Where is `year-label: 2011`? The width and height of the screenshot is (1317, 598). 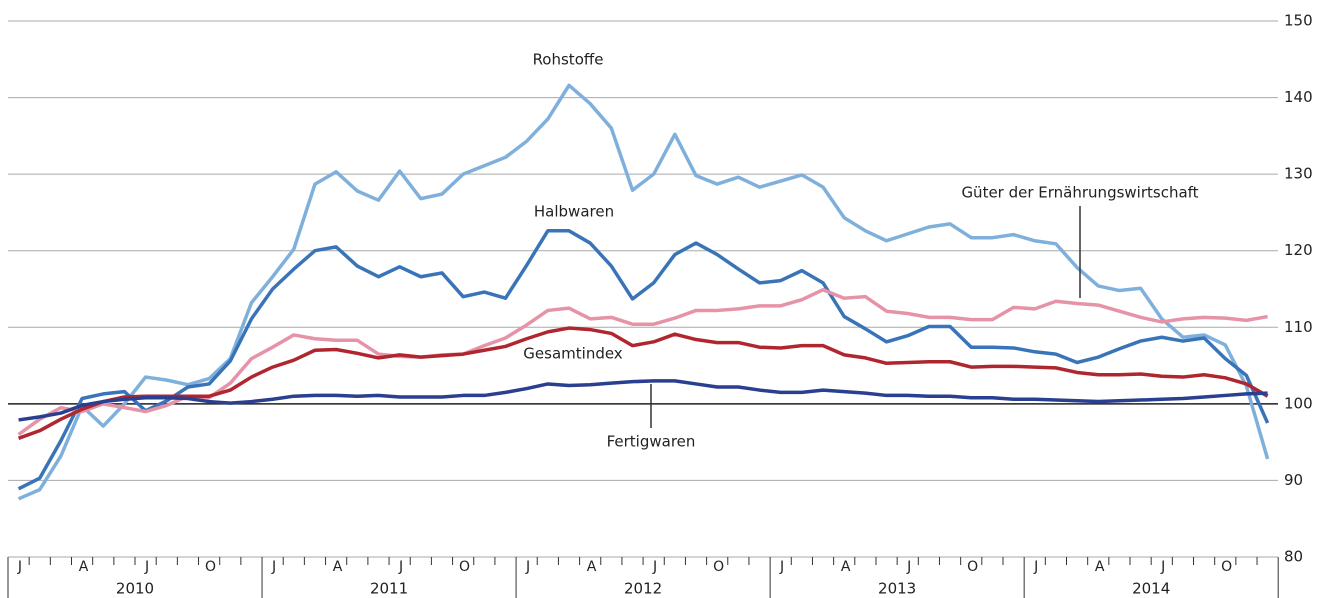 year-label: 2011 is located at coordinates (389, 589).